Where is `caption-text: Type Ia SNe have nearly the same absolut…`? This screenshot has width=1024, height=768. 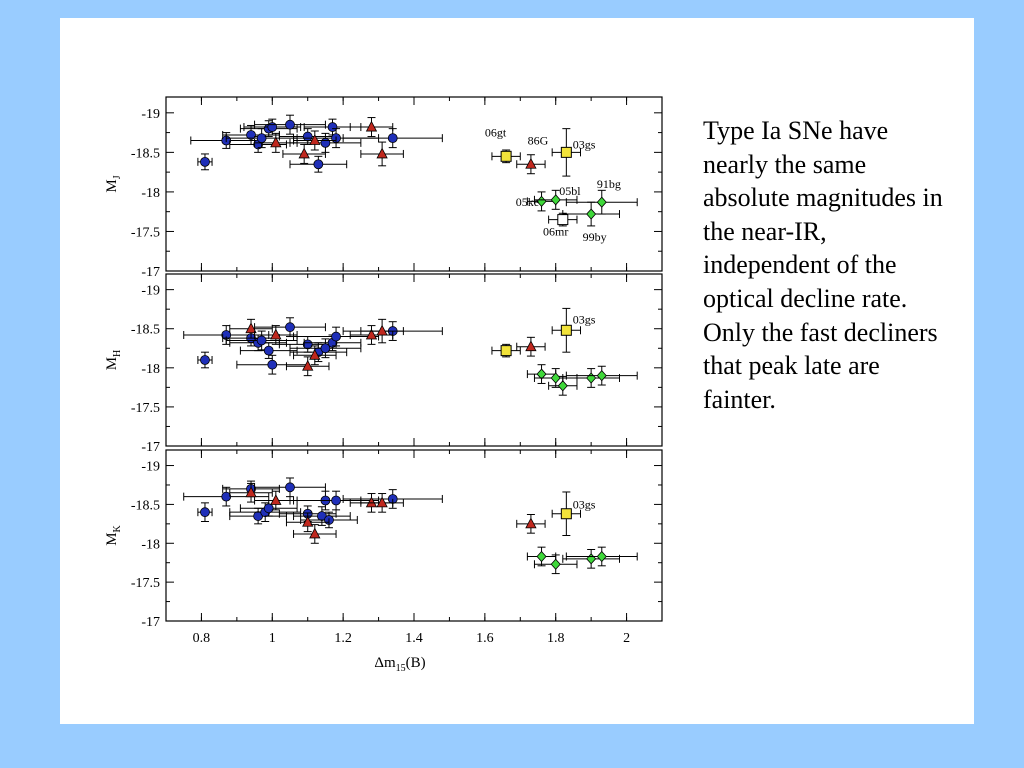
caption-text: Type Ia SNe have nearly the same absolut… is located at coordinates (823, 265).